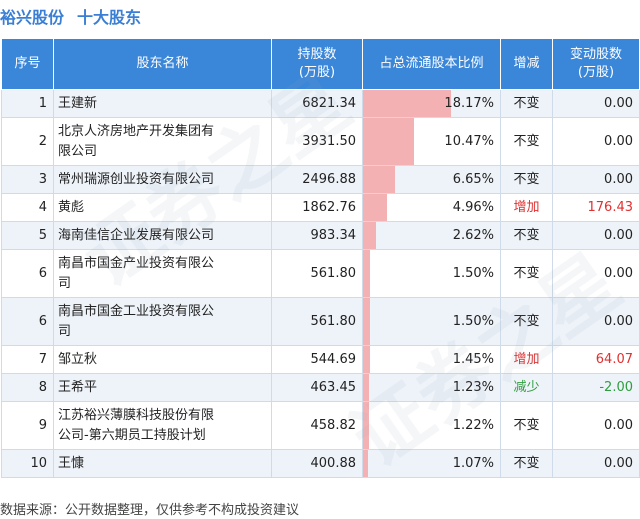 Image resolution: width=640 pixels, height=519 pixels. I want to click on ratio-label: 6.65%, so click(473, 179).